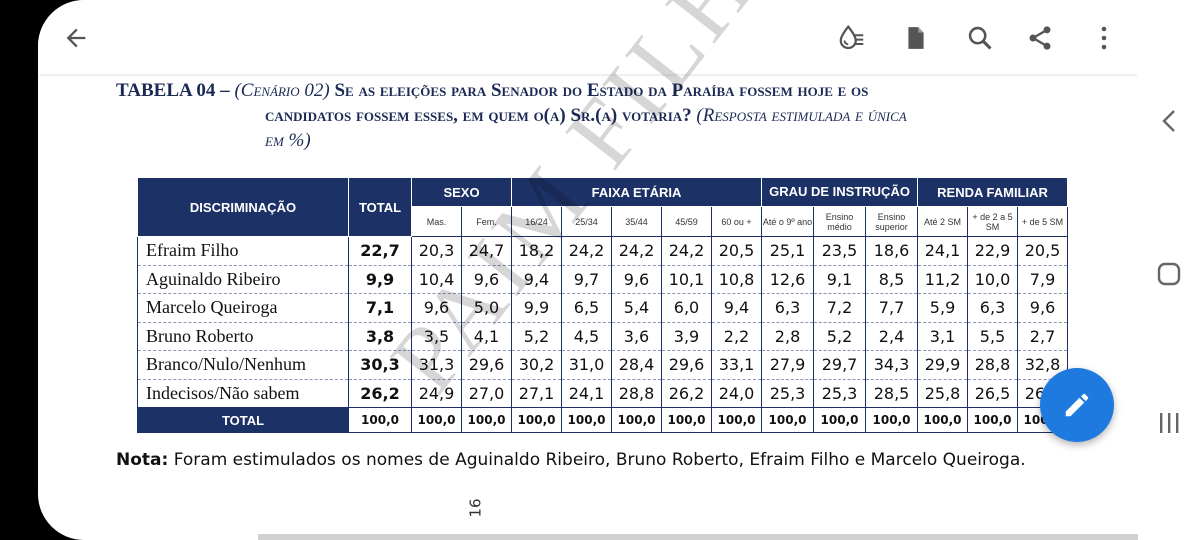  What do you see at coordinates (636, 308) in the screenshot?
I see `row-value: 5,4` at bounding box center [636, 308].